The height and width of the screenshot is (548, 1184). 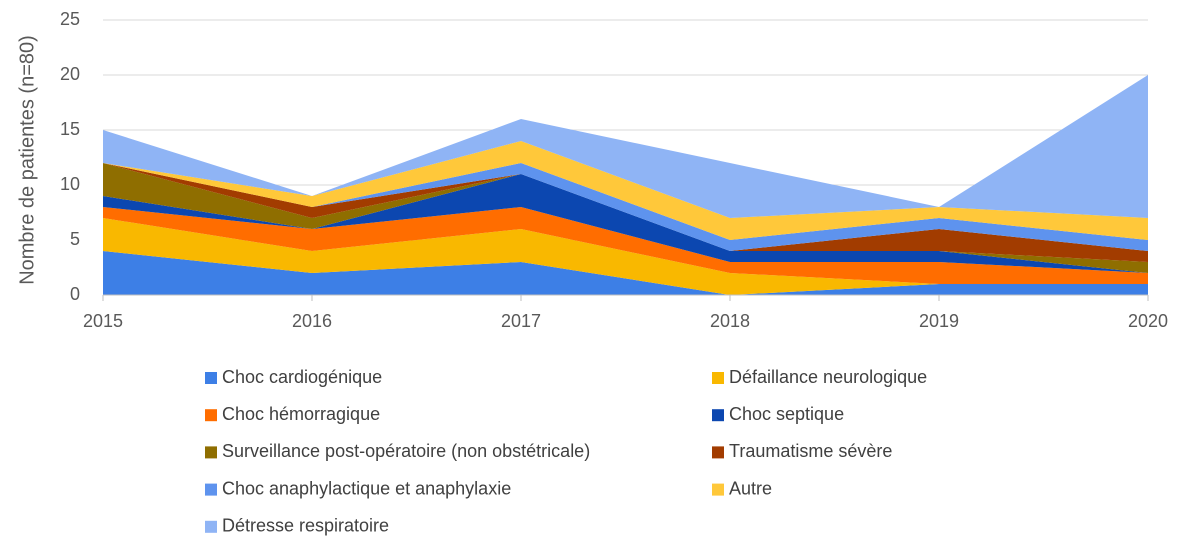 What do you see at coordinates (828, 377) in the screenshot?
I see `legend-label: Défaillance neurologique` at bounding box center [828, 377].